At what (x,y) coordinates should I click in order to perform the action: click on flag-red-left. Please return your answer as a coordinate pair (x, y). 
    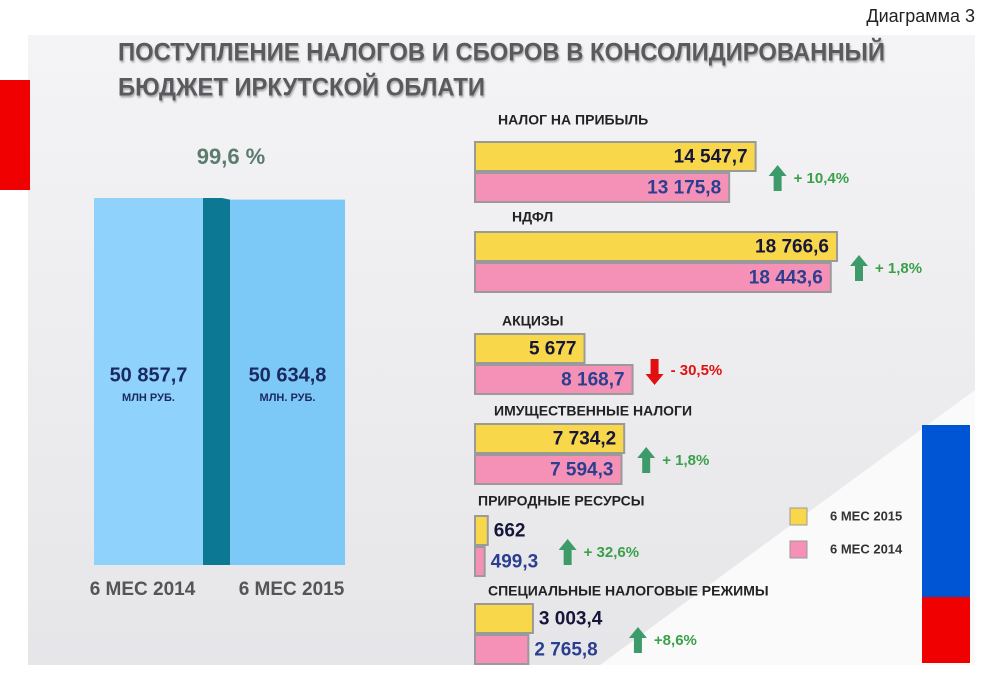
    Looking at the image, I should click on (15, 135).